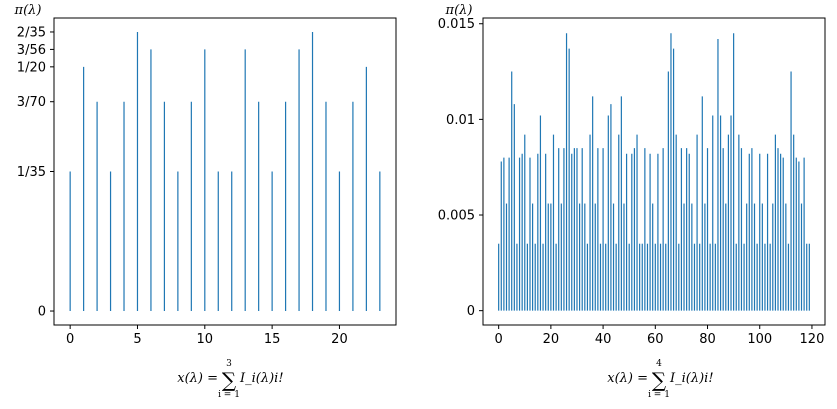  Describe the element at coordinates (28, 10) in the screenshot. I see `left-chart-y-axis-label: π(λ)` at that location.